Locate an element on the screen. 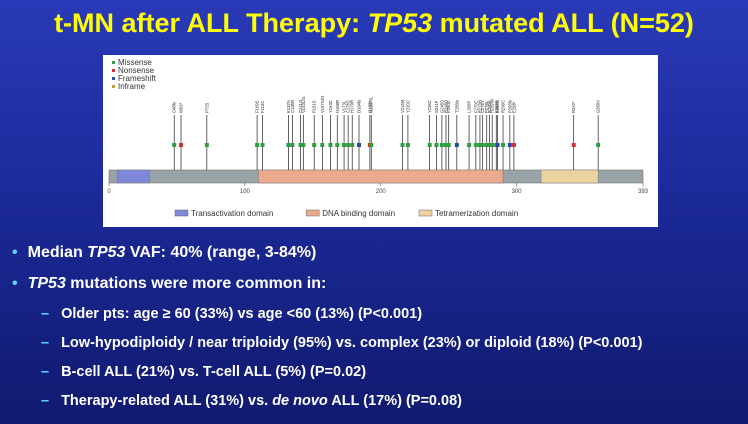 The width and height of the screenshot is (748, 424). legend-swatch-inframe is located at coordinates (113, 86).